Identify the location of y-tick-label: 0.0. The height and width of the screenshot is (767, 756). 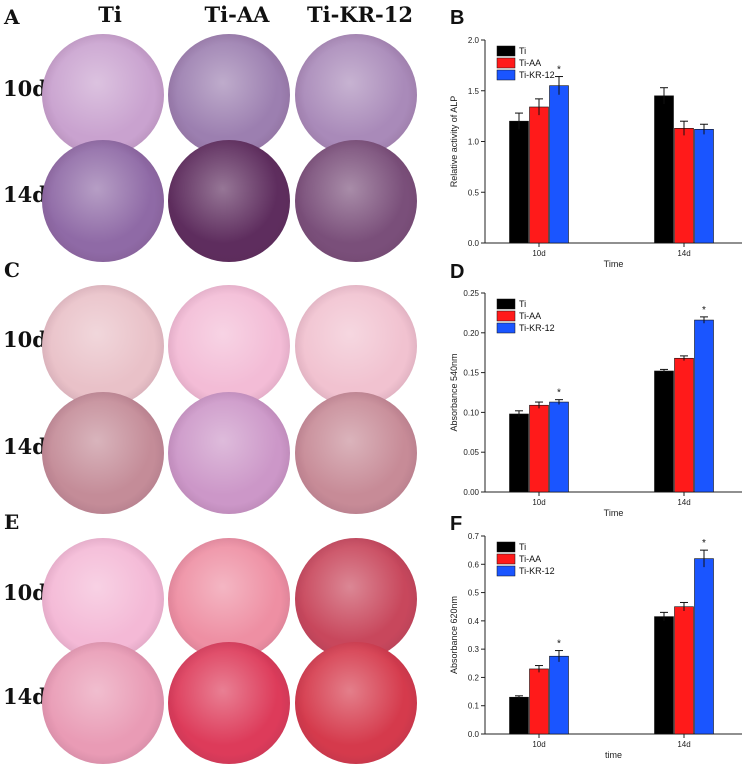
(474, 243).